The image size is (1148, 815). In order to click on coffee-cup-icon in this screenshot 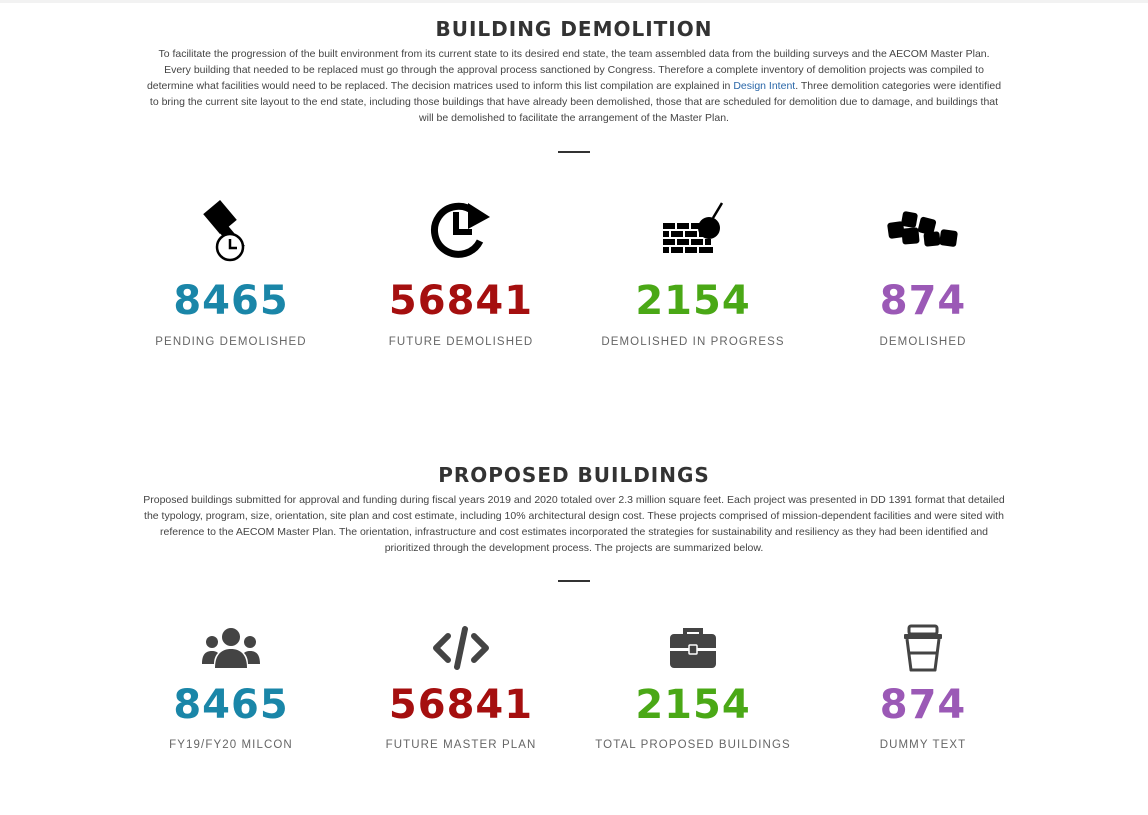, I will do `click(923, 648)`.